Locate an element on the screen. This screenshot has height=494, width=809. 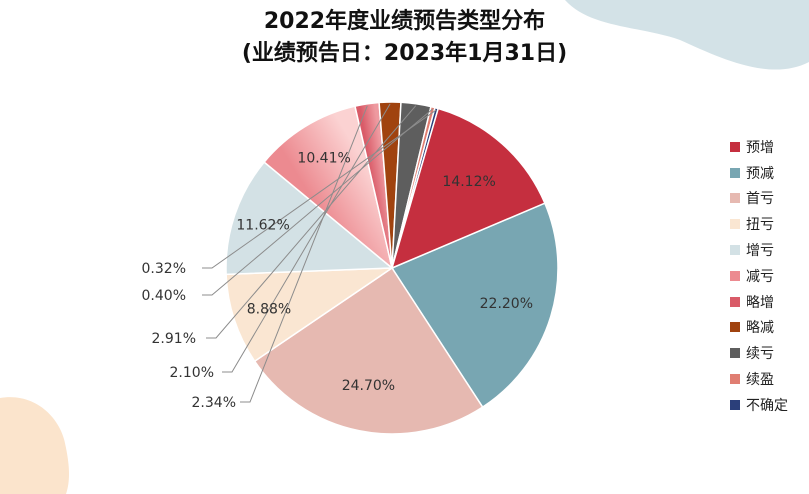
legend-label: 首亏 is located at coordinates (760, 199).